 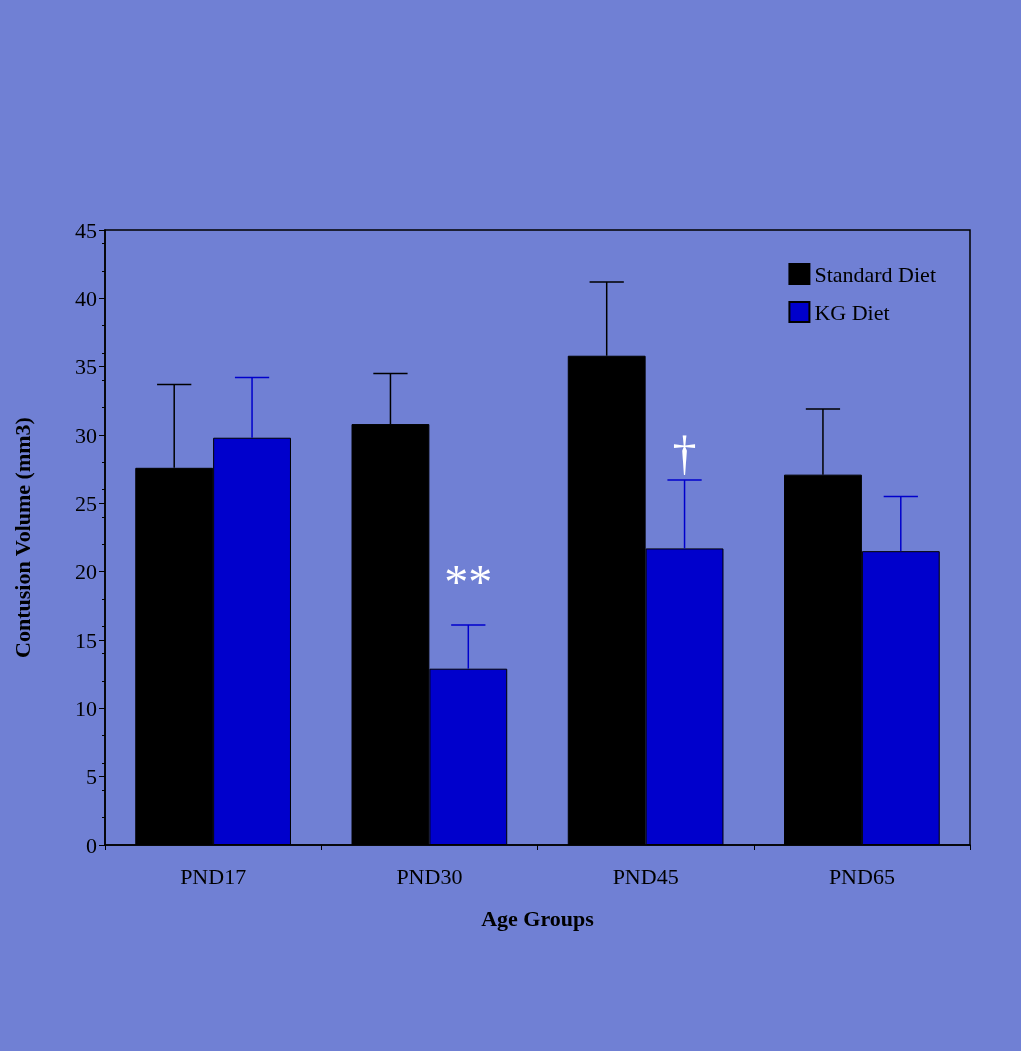 What do you see at coordinates (538, 918) in the screenshot?
I see `x-axis-title: Age Groups` at bounding box center [538, 918].